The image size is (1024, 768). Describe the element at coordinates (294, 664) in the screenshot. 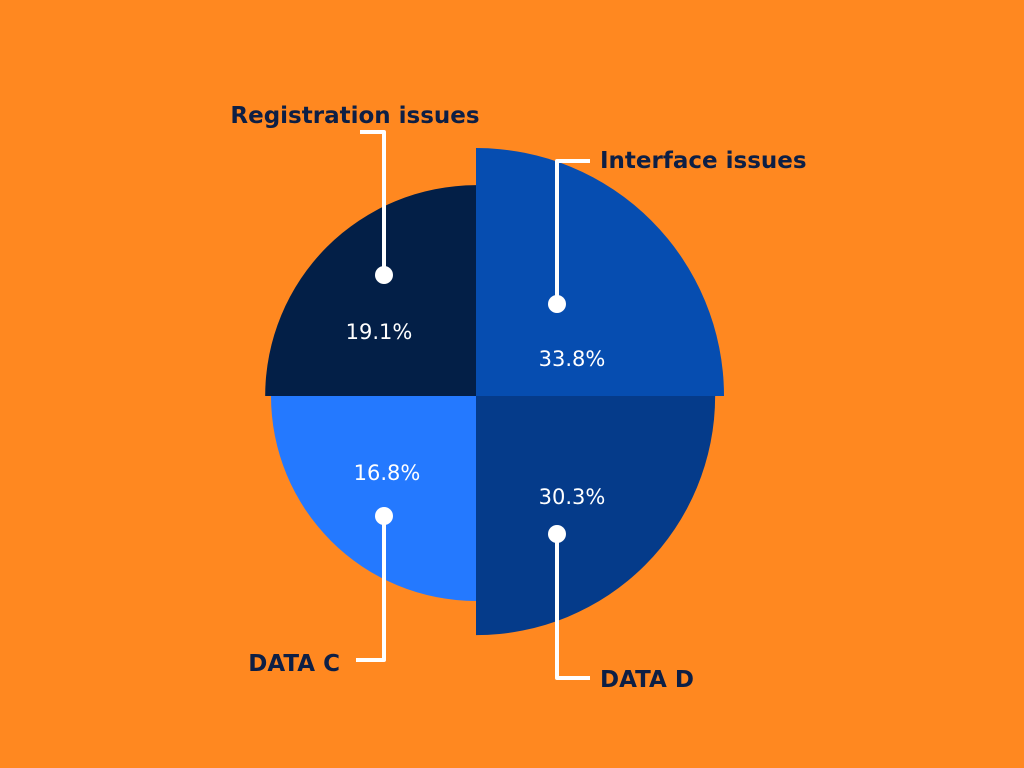

I see `category-label: DATA C` at that location.